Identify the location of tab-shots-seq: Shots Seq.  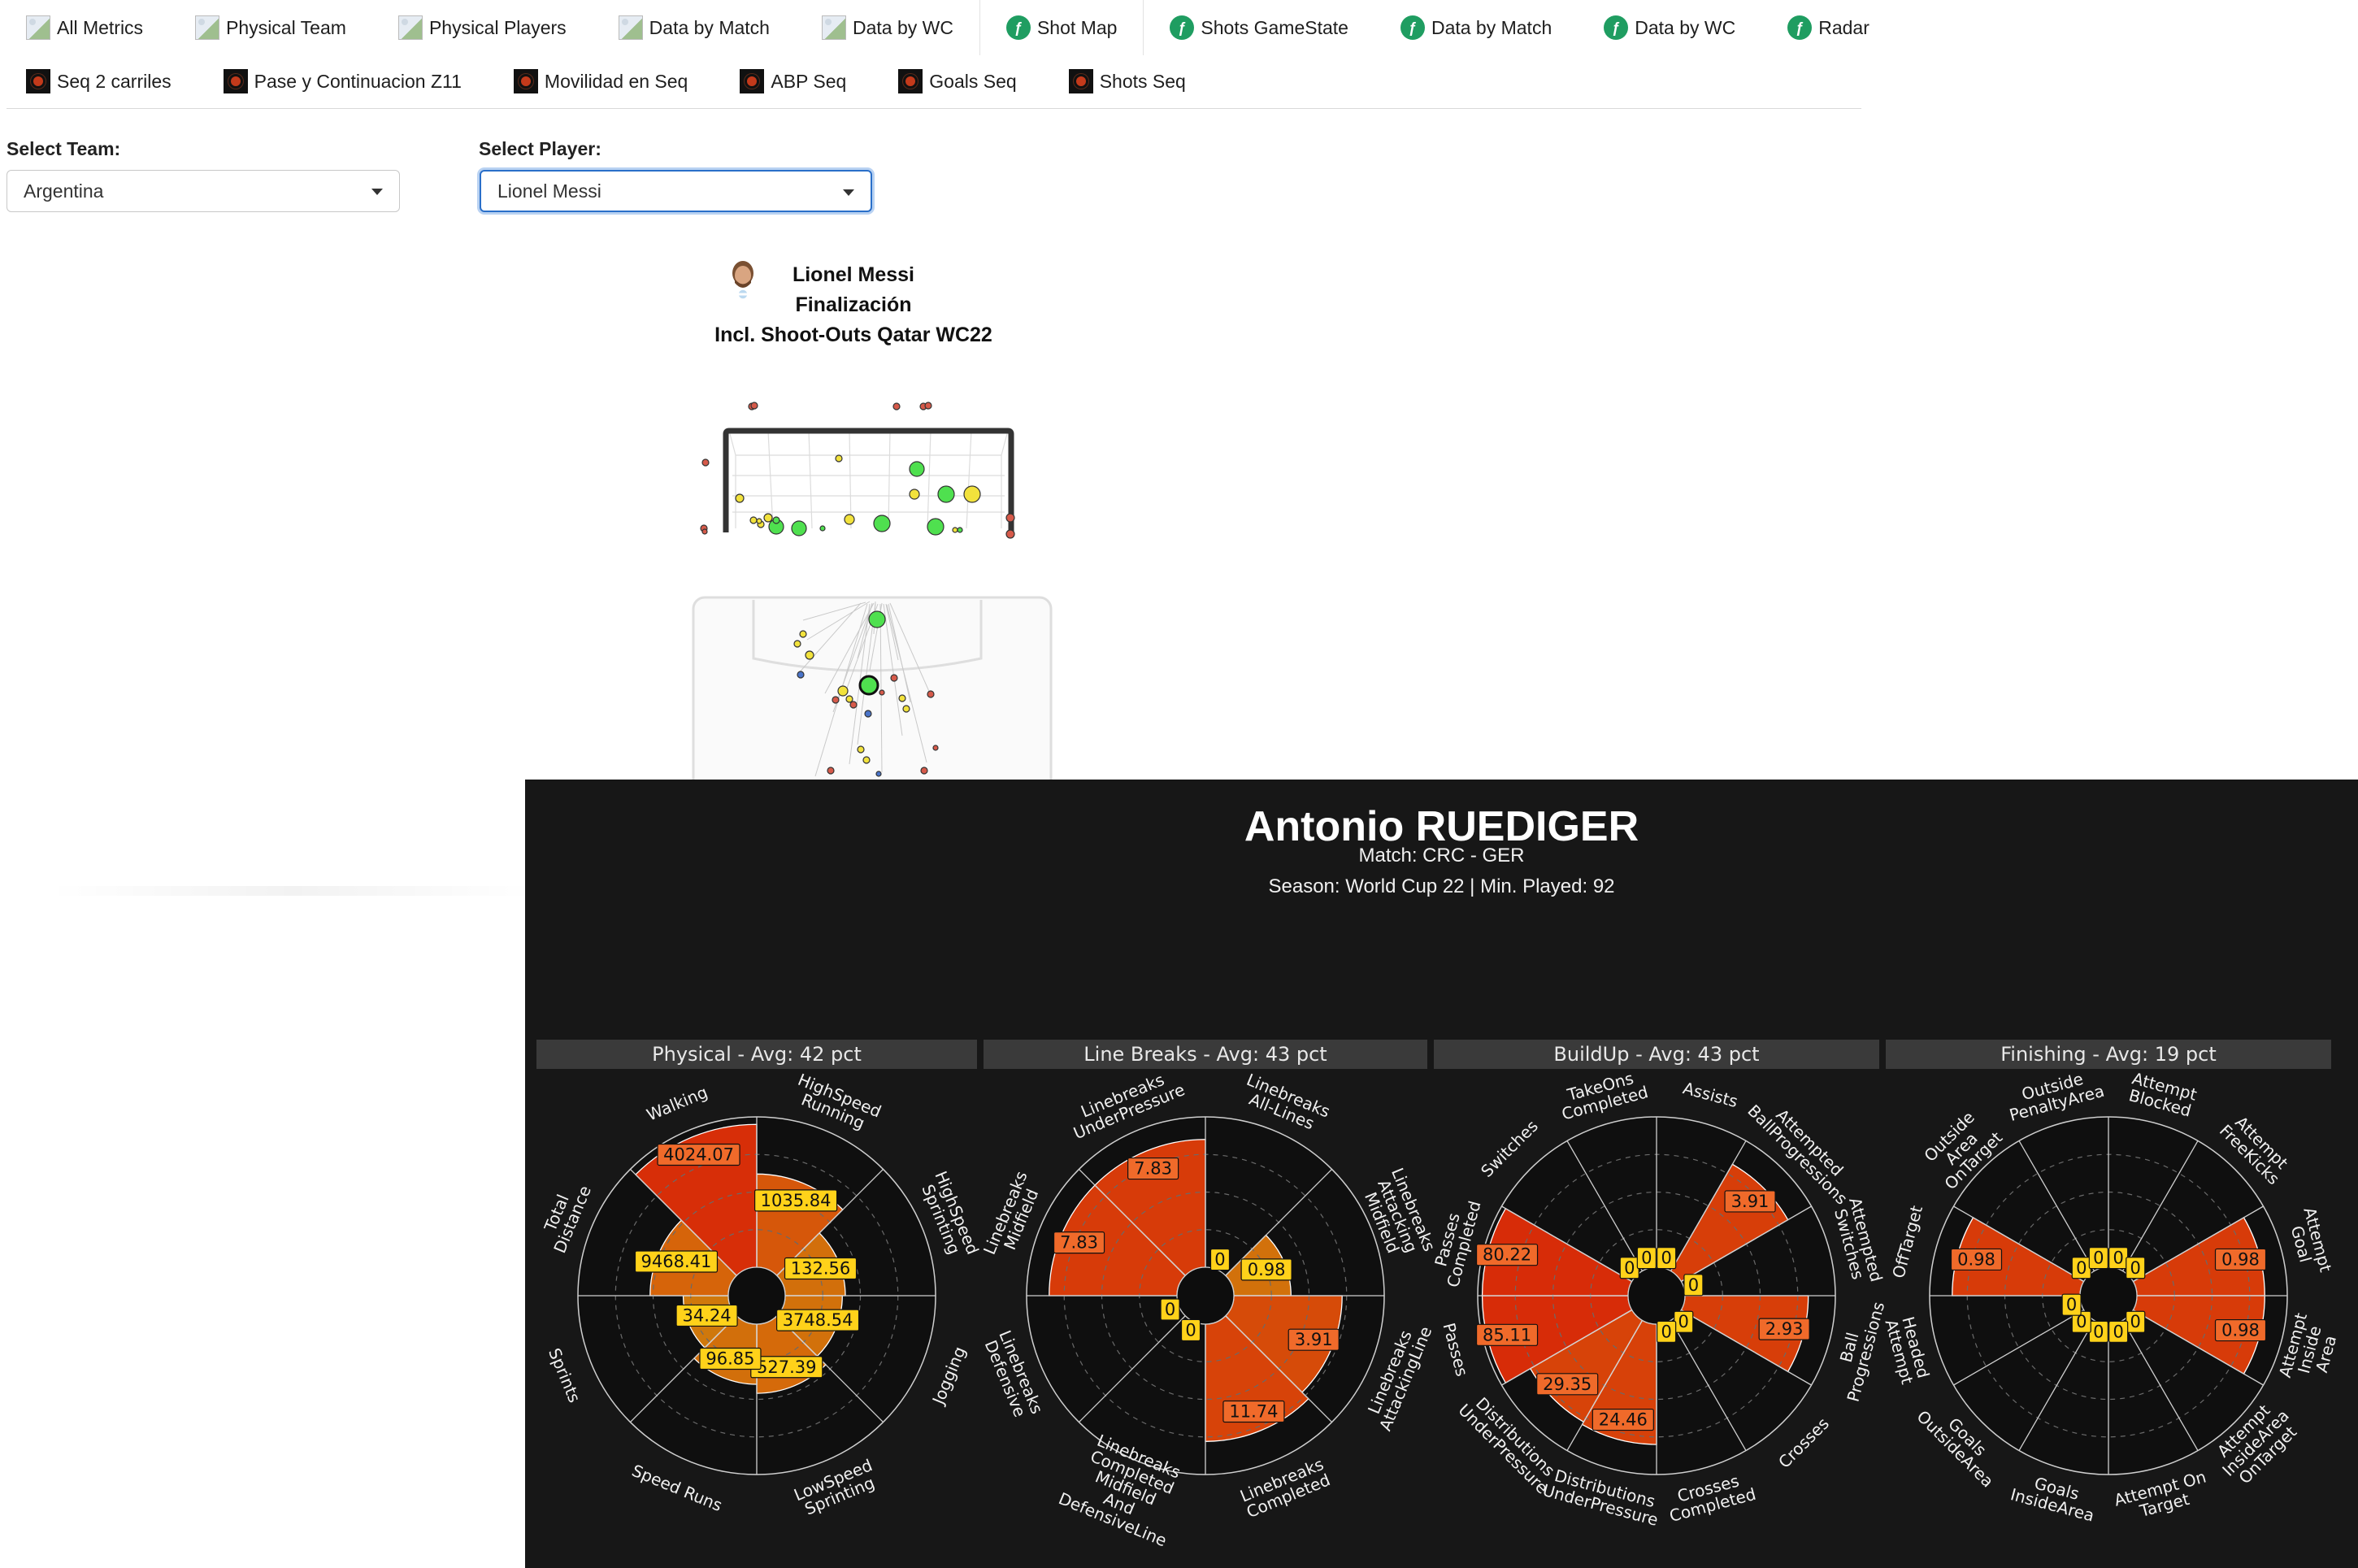
(1127, 81).